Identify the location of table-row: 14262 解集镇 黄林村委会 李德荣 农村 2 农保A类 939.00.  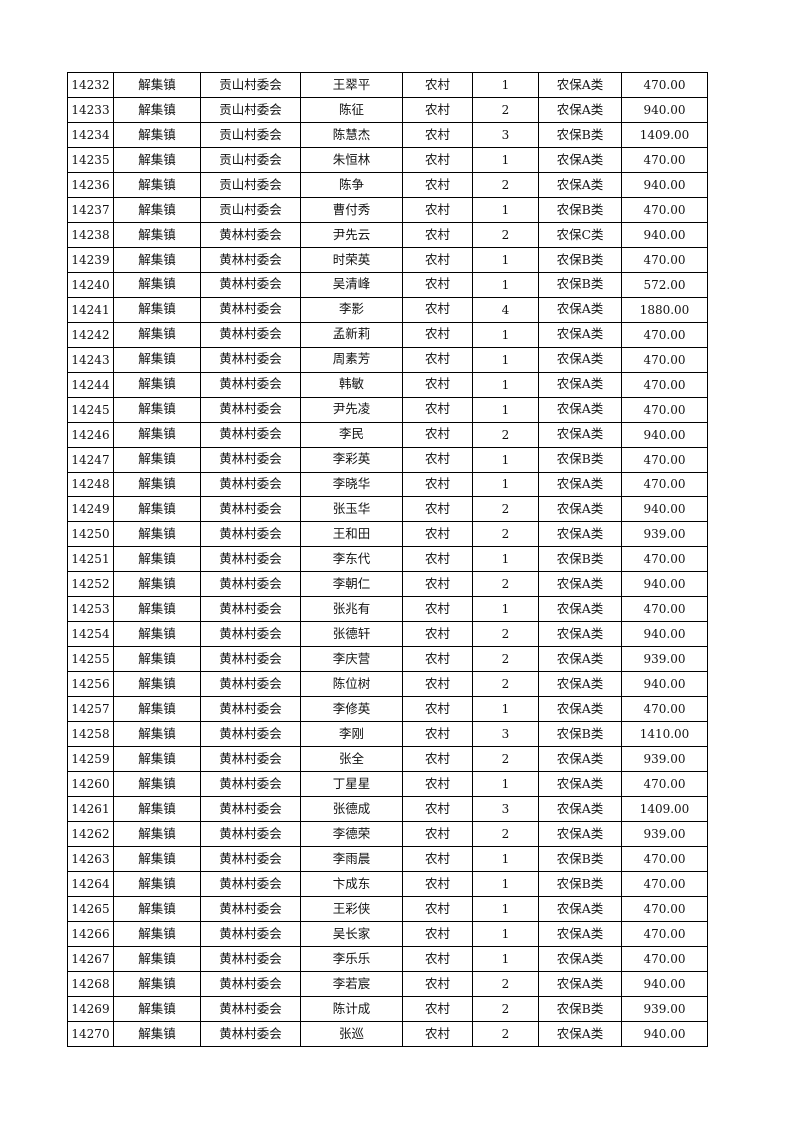
(387, 834).